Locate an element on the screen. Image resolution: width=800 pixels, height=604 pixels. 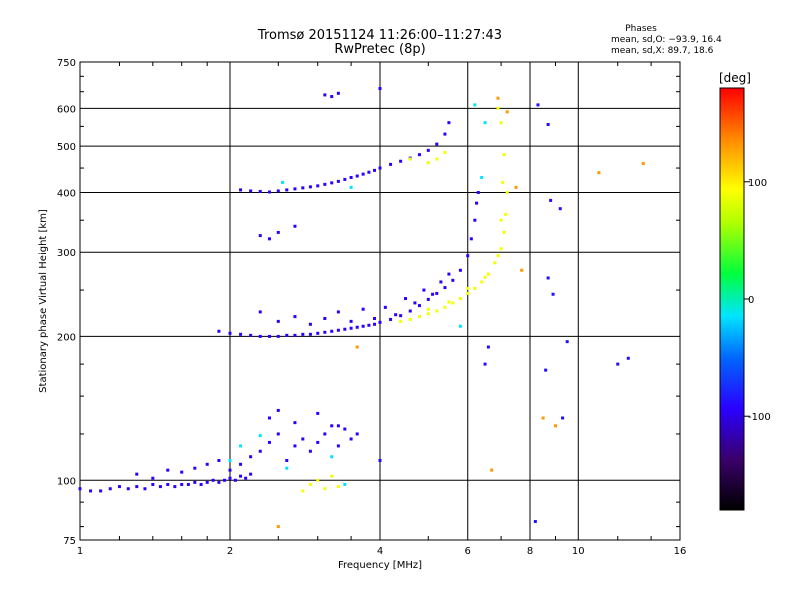
chart-title: Tromsø 20151124 11:26:00–11:27:43 is located at coordinates (379, 35).